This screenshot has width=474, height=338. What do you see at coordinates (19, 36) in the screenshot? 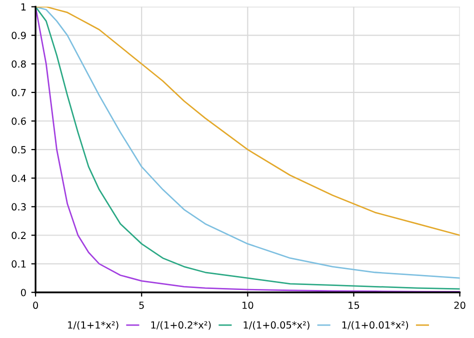
I see `y-tick-label: 0.9` at bounding box center [19, 36].